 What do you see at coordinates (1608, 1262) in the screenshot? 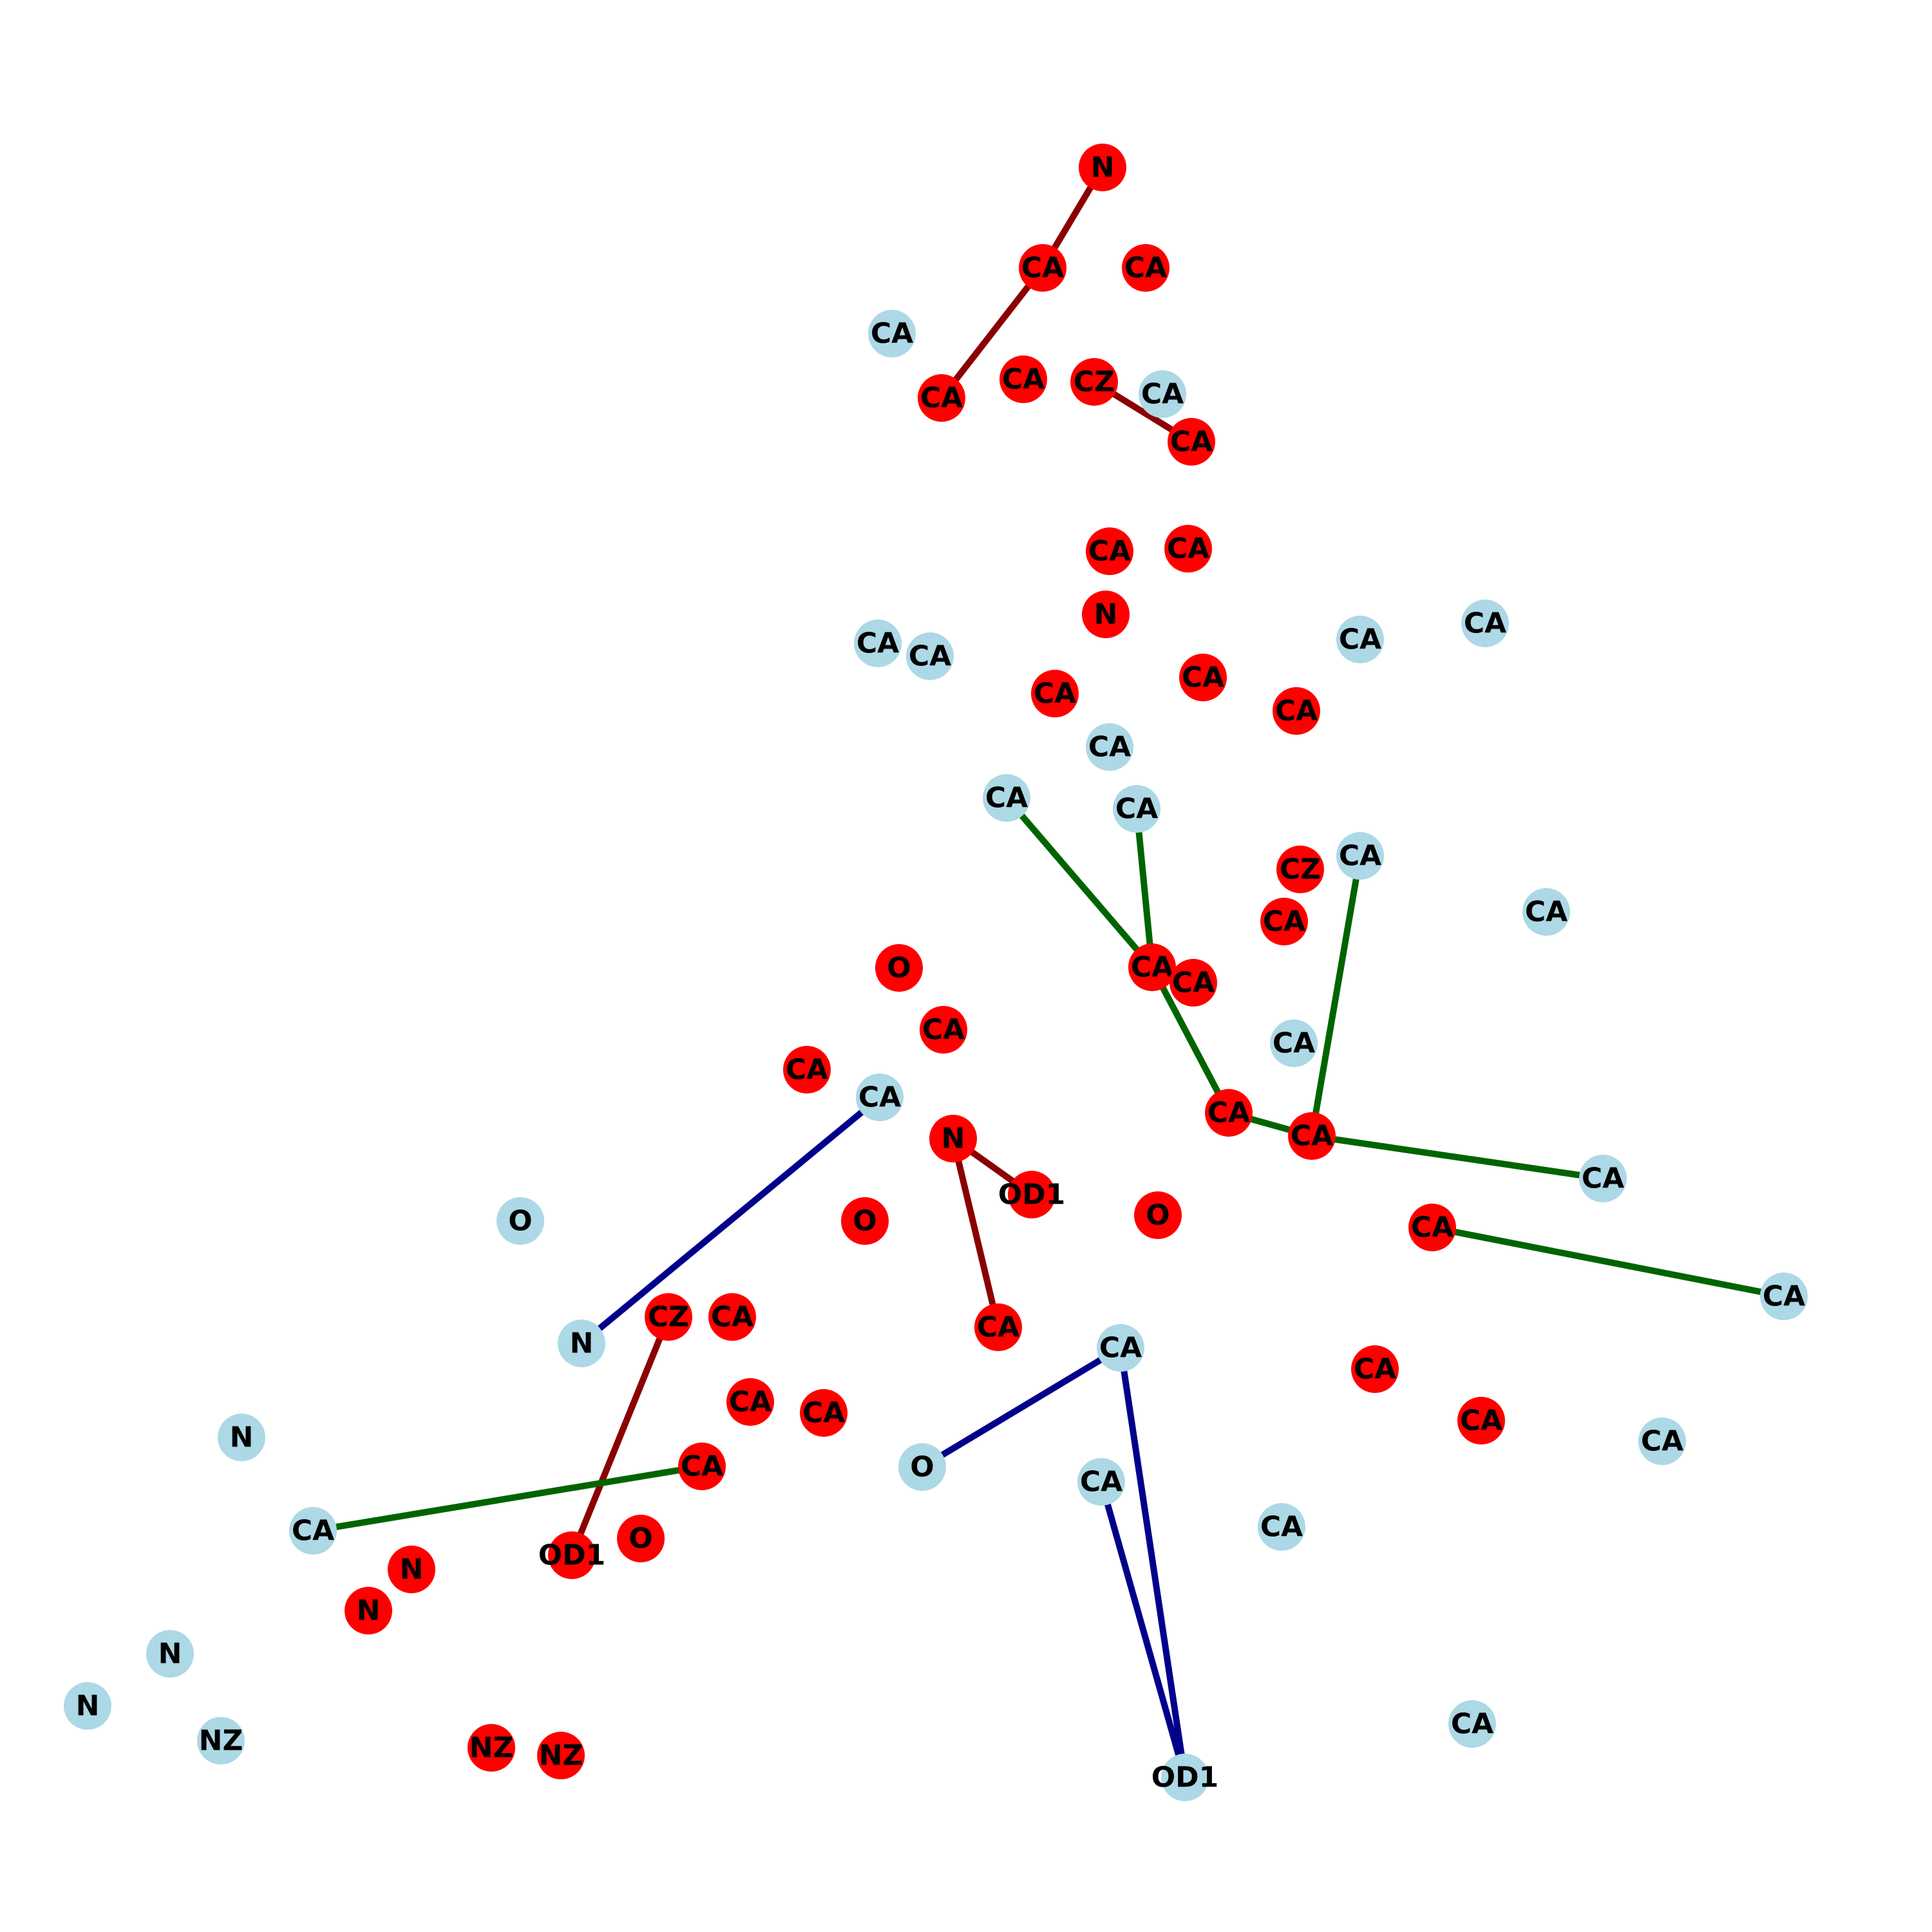
I see `edge-green-r29-b14` at bounding box center [1608, 1262].